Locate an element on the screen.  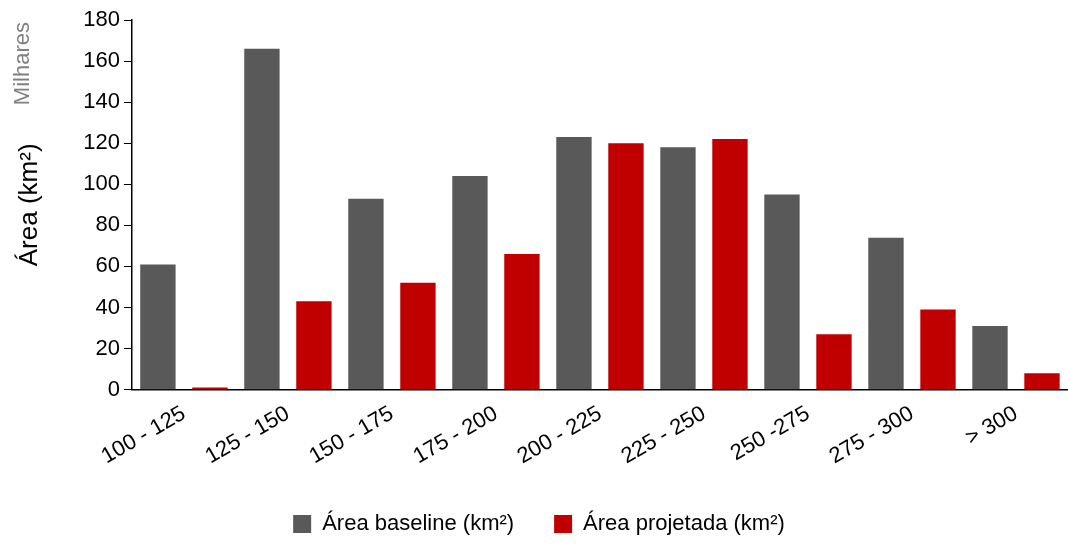
y-tick-label: 20 is located at coordinates (107, 347).